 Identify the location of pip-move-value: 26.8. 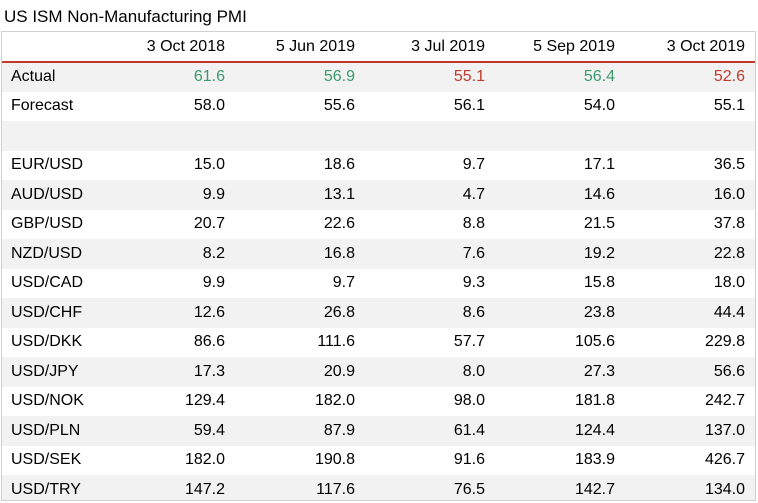
(339, 312).